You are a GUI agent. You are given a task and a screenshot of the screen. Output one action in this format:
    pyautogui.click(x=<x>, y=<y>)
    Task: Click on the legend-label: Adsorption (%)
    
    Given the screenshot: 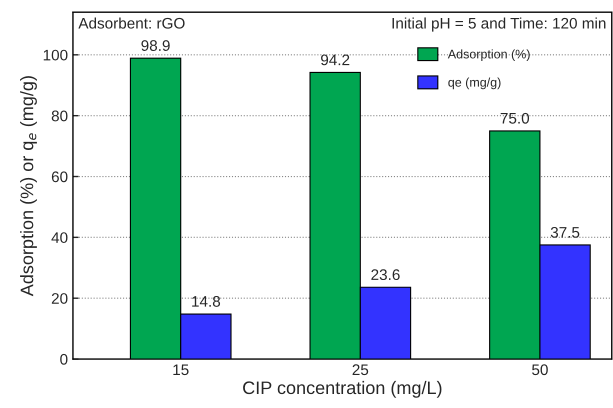 What is the action you would take?
    pyautogui.click(x=489, y=55)
    